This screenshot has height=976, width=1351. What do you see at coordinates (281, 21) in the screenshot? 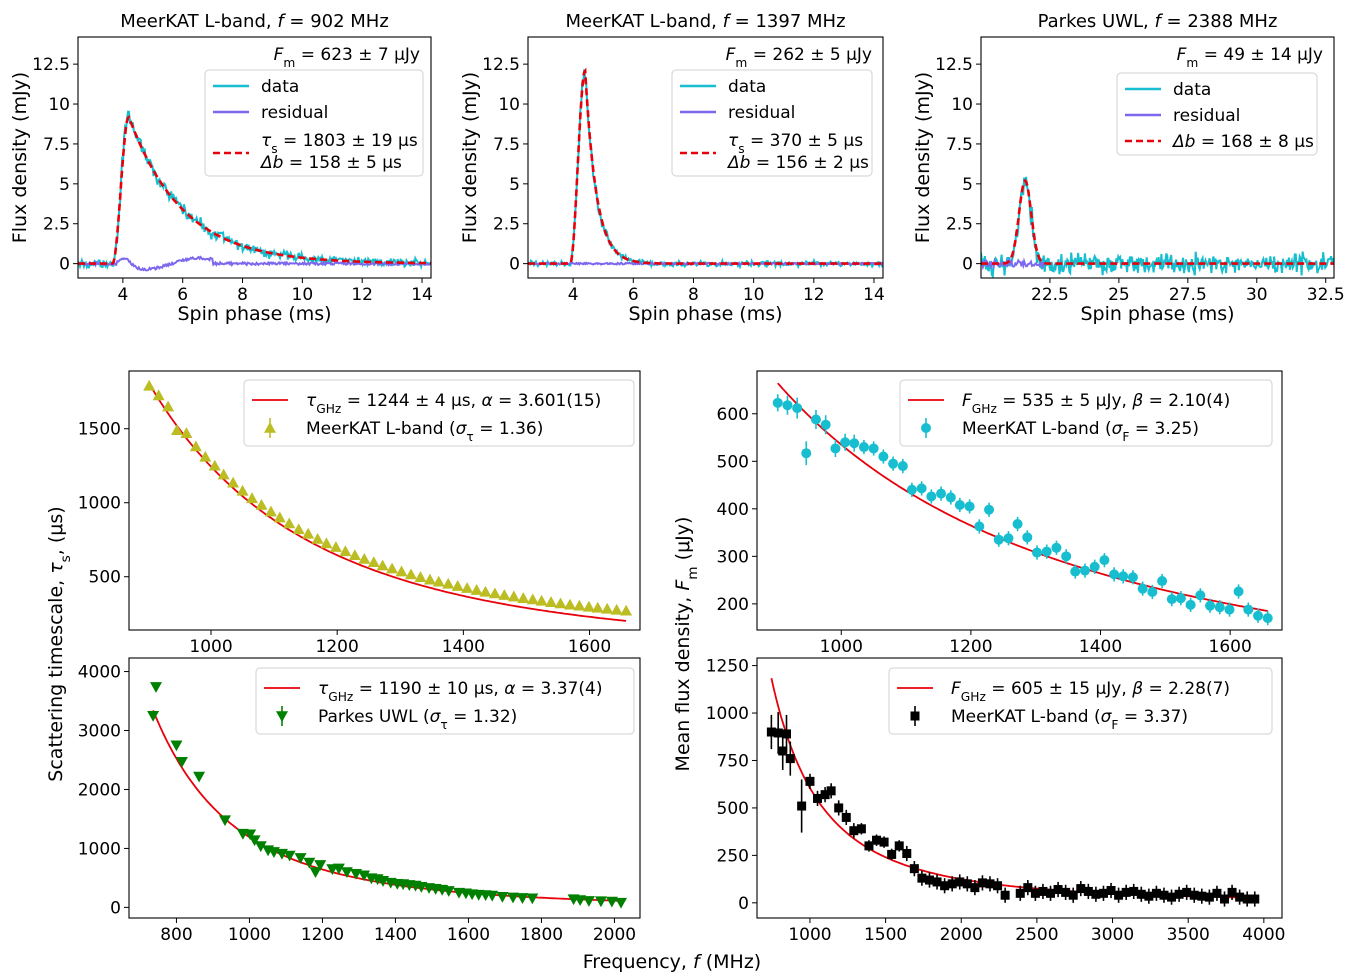
I see `label-segment: f` at bounding box center [281, 21].